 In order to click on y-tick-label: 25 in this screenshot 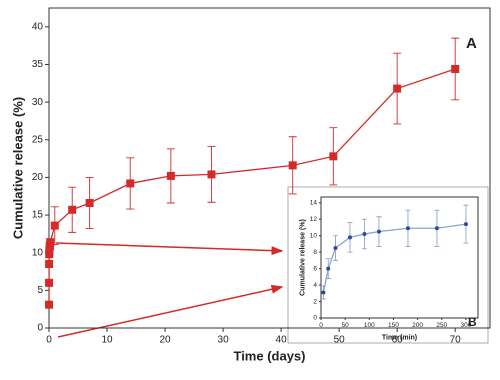, I will do `click(38, 139)`.